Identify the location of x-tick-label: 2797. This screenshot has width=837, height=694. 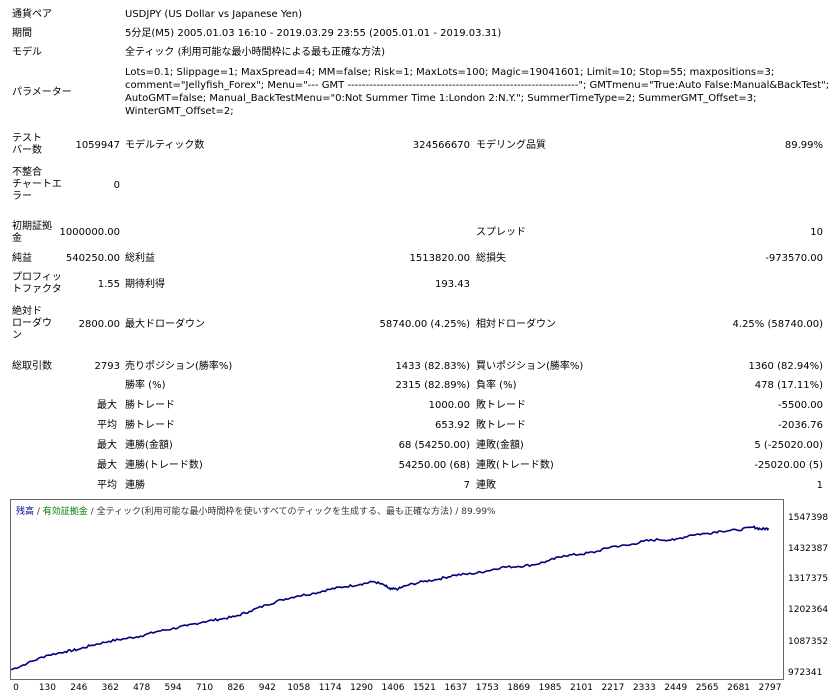
(770, 688).